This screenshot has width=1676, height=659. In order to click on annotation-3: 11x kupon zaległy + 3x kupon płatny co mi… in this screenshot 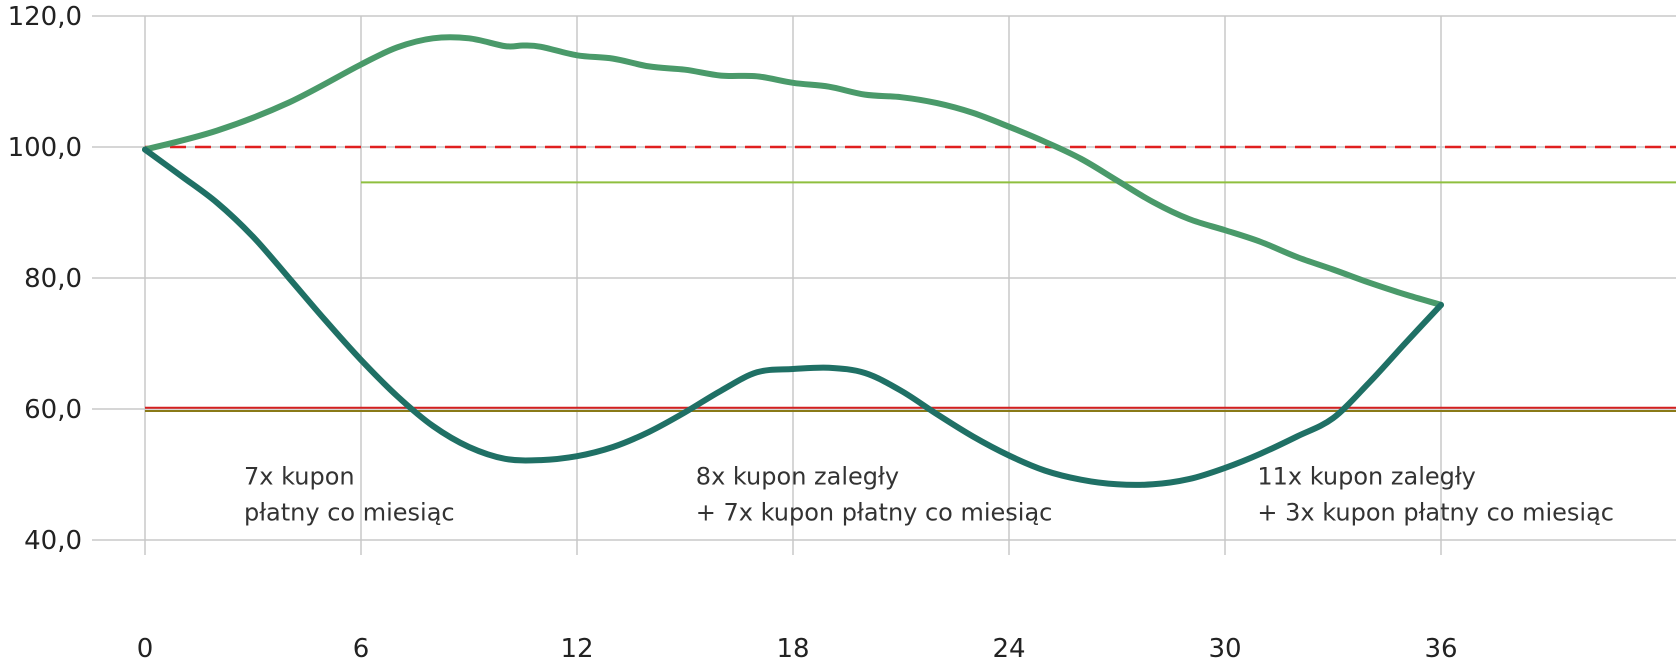, I will do `click(1435, 494)`.